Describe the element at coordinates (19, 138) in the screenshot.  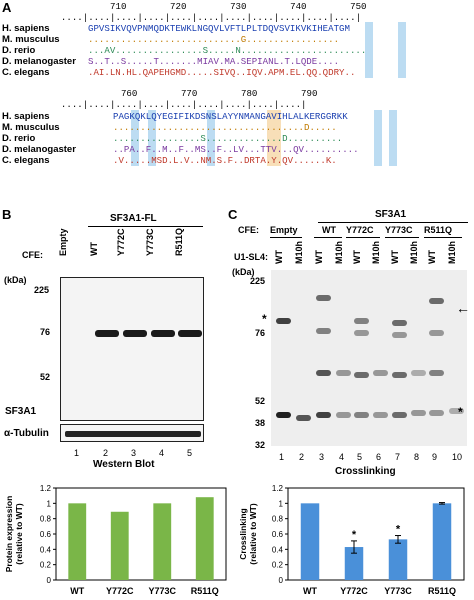
I see `species-label: D. rerio` at that location.